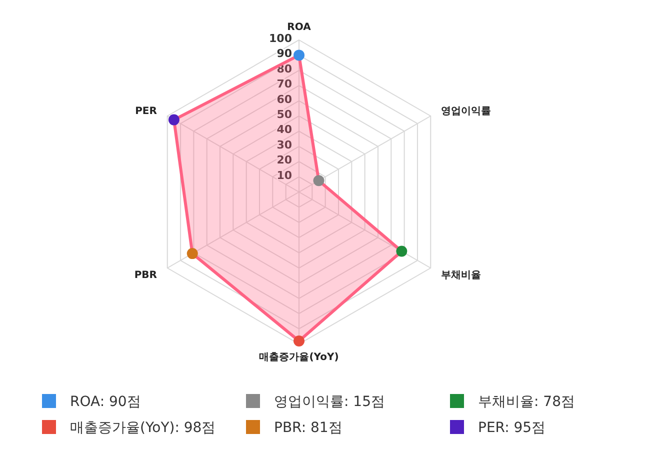 The height and width of the screenshot is (450, 650). I want to click on spoke-label: 매출증가율(YoY), so click(299, 357).